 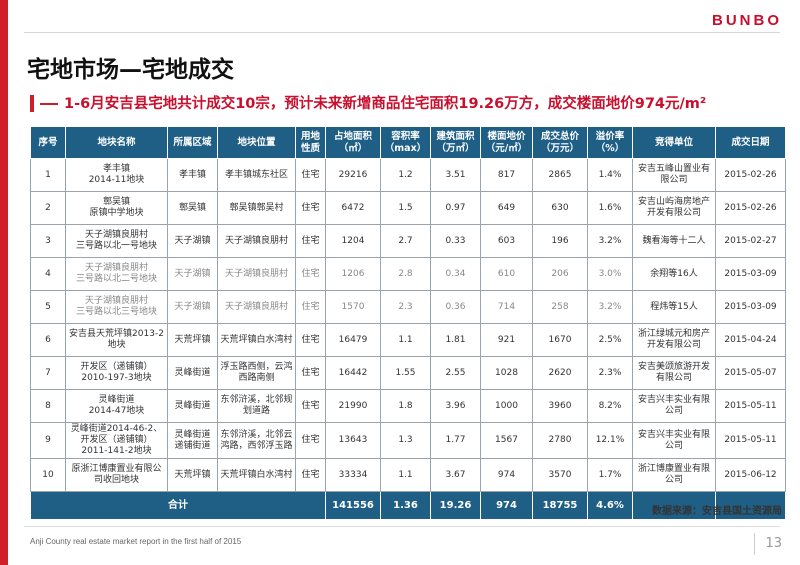 I want to click on cell-land-area: 21990, so click(x=353, y=406).